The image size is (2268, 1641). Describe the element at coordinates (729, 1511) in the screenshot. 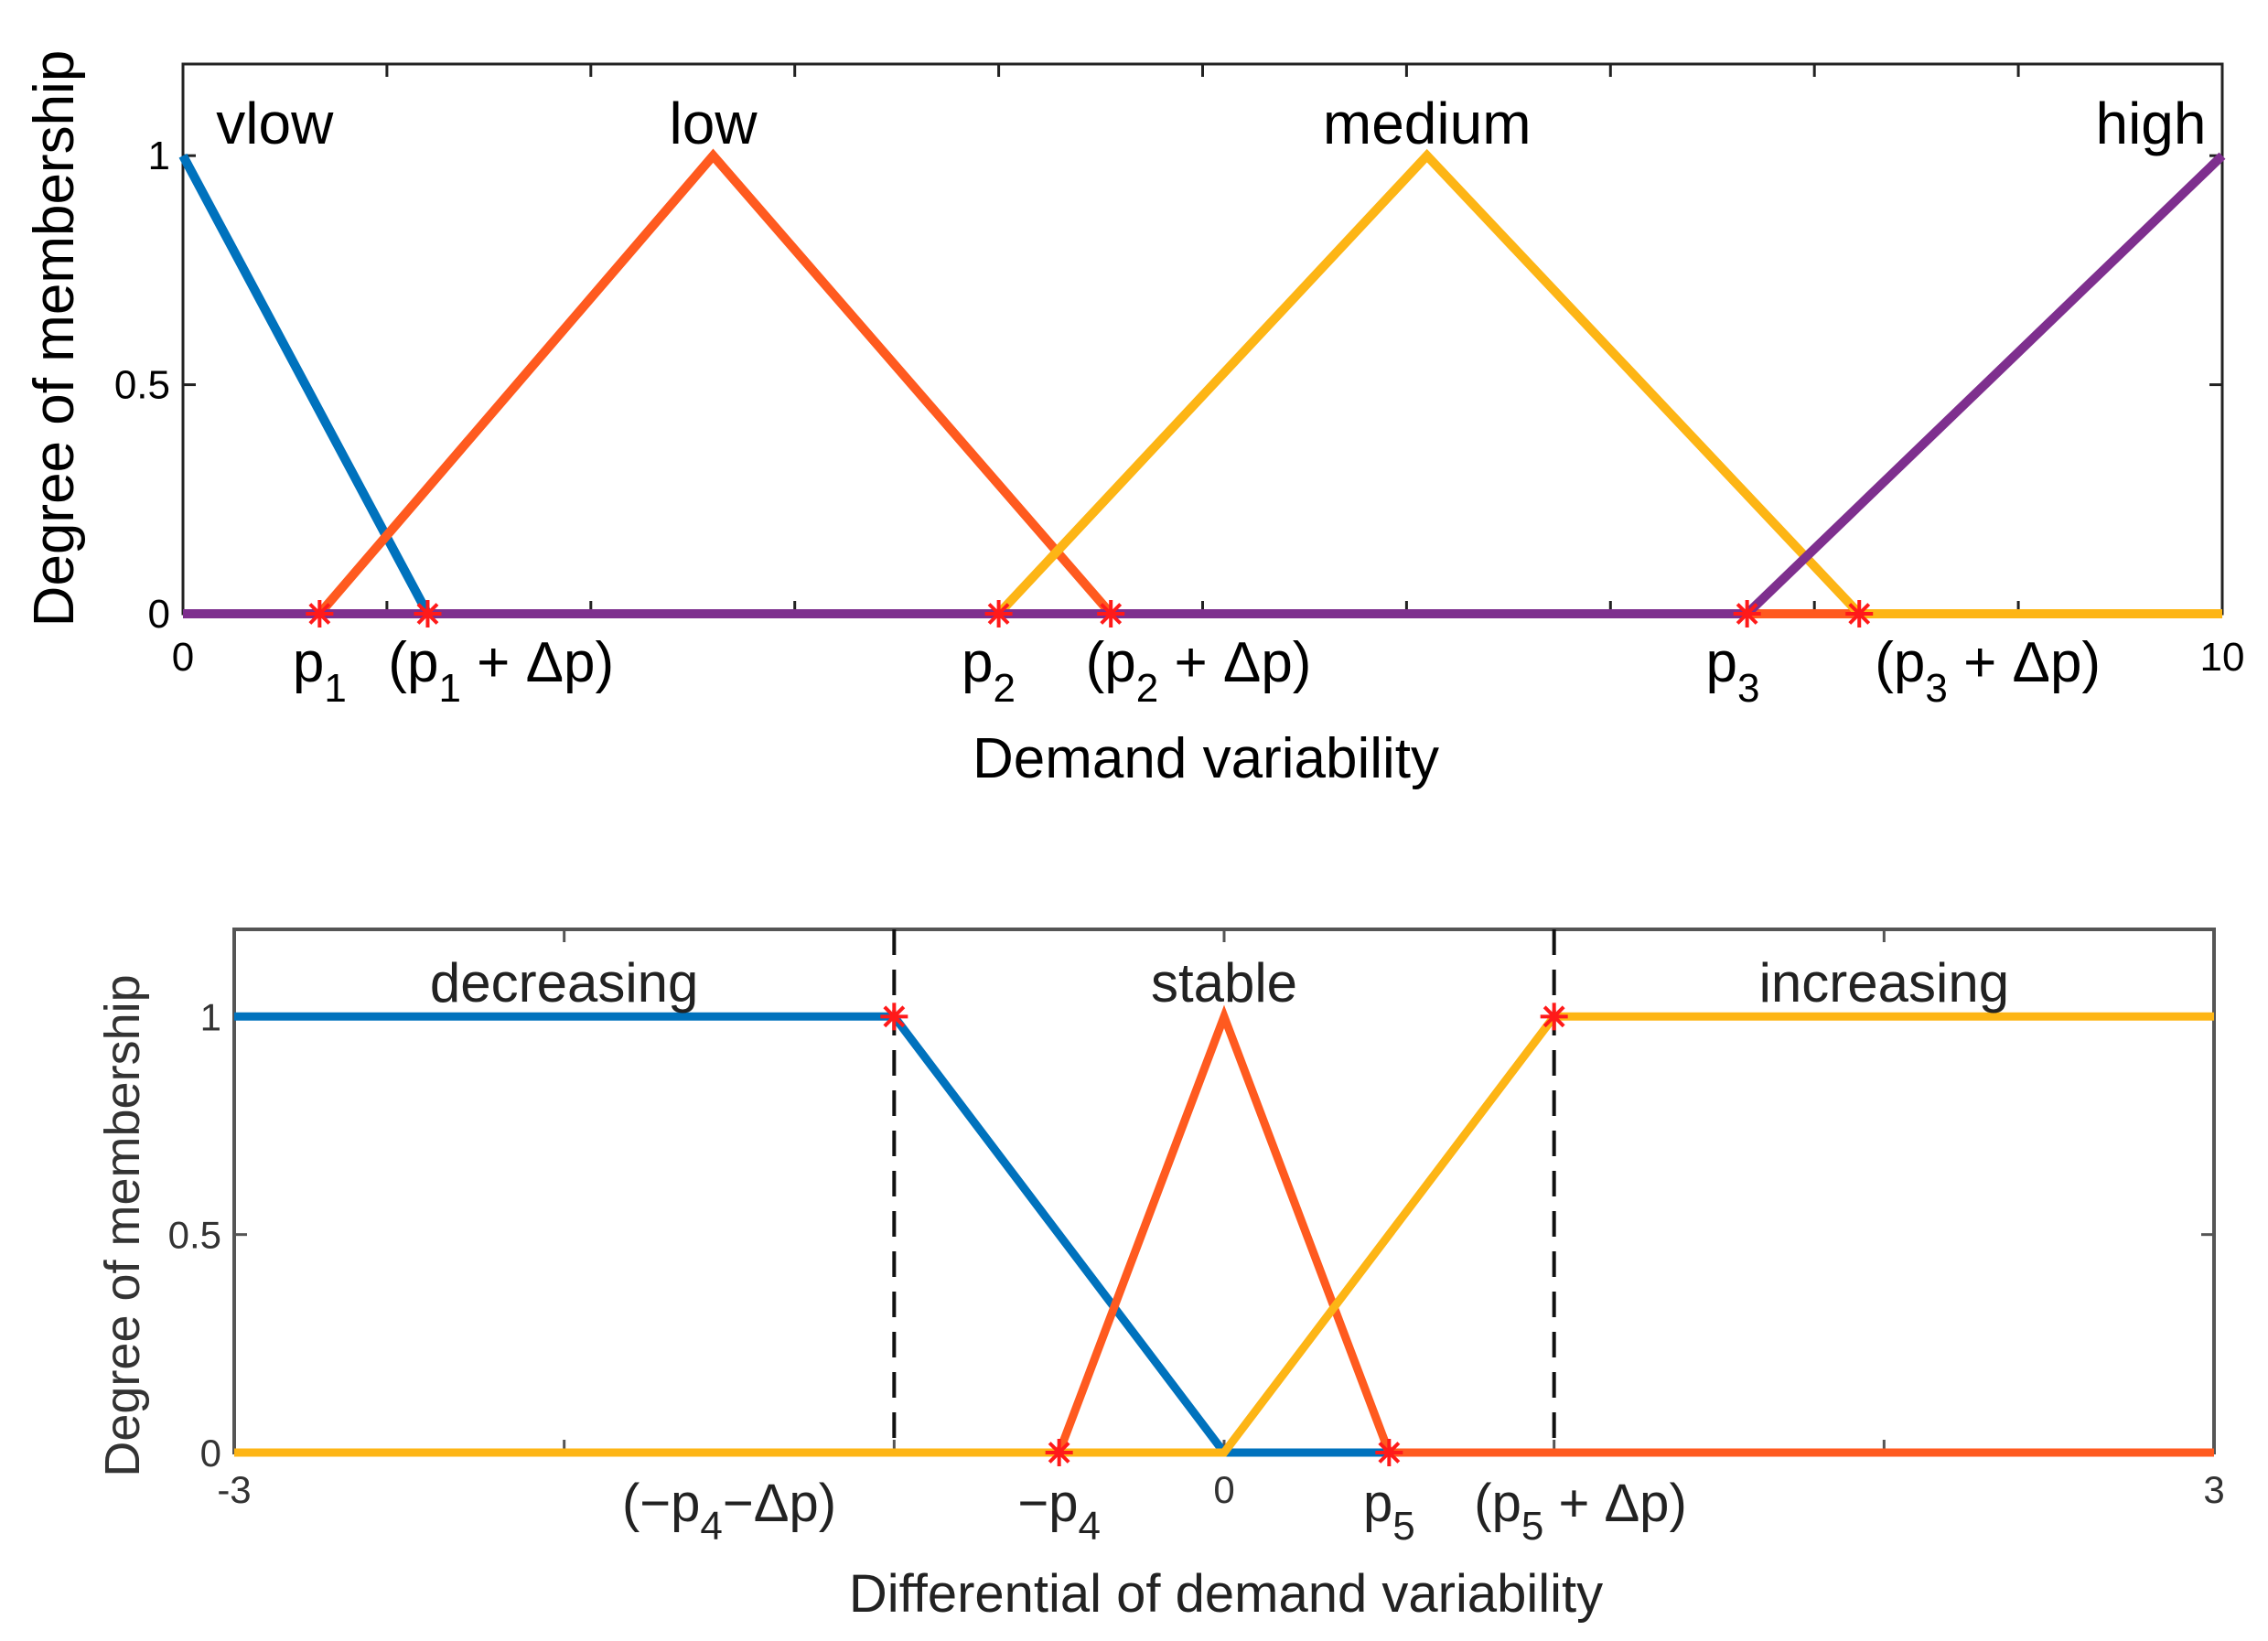

I see `parameter-annotation: (−p4−Δp)` at that location.